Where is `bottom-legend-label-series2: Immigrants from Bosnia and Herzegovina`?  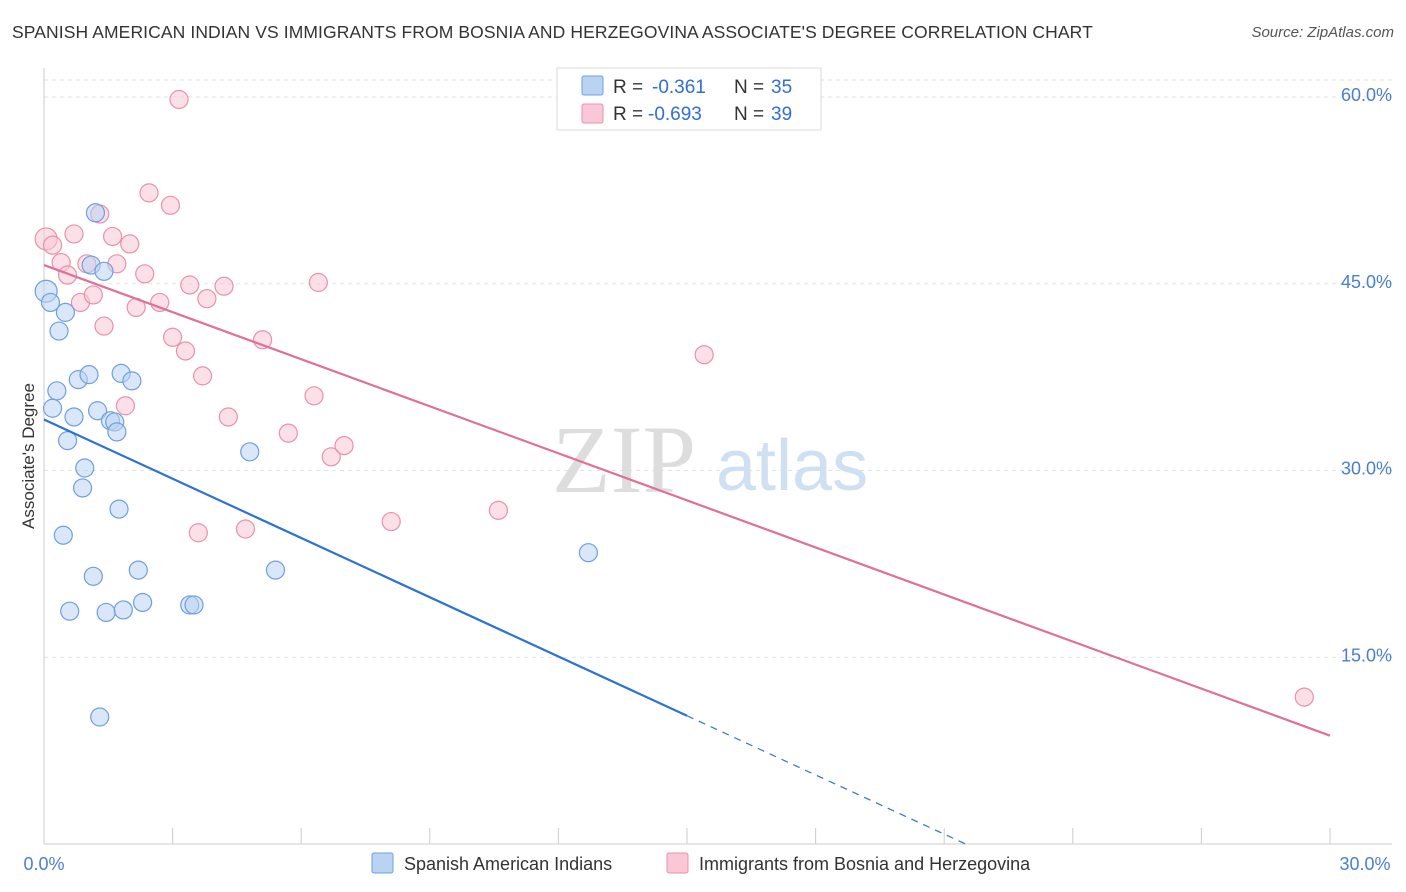
bottom-legend-label-series2: Immigrants from Bosnia and Herzegovina is located at coordinates (865, 864).